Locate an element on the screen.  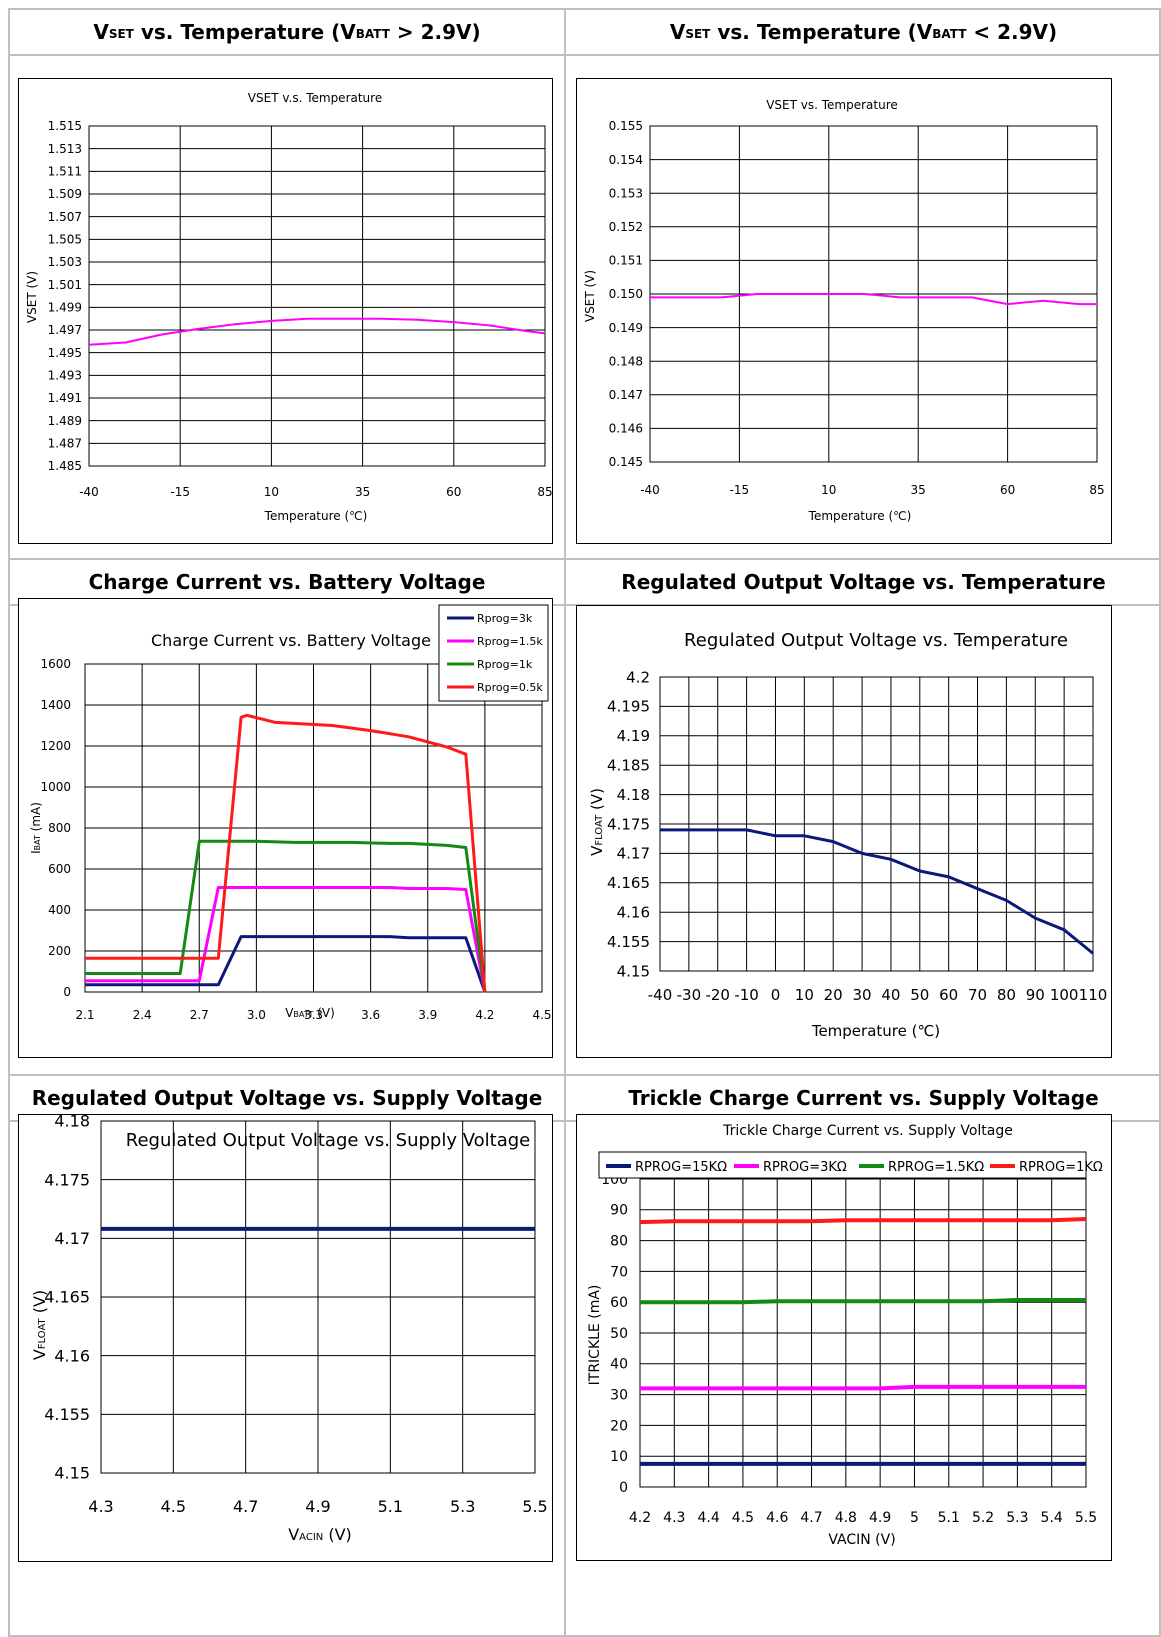
header-vset-high: V SET vs. Temperature (V BATT > 2.9V) is located at coordinates (287, 32).